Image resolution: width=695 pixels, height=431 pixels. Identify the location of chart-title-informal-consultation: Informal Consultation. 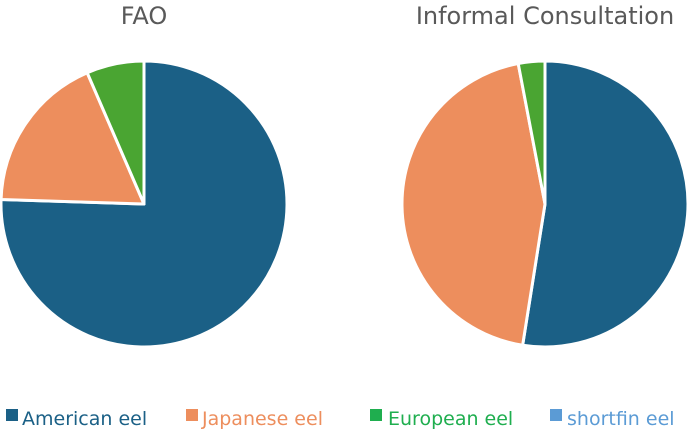
(545, 16).